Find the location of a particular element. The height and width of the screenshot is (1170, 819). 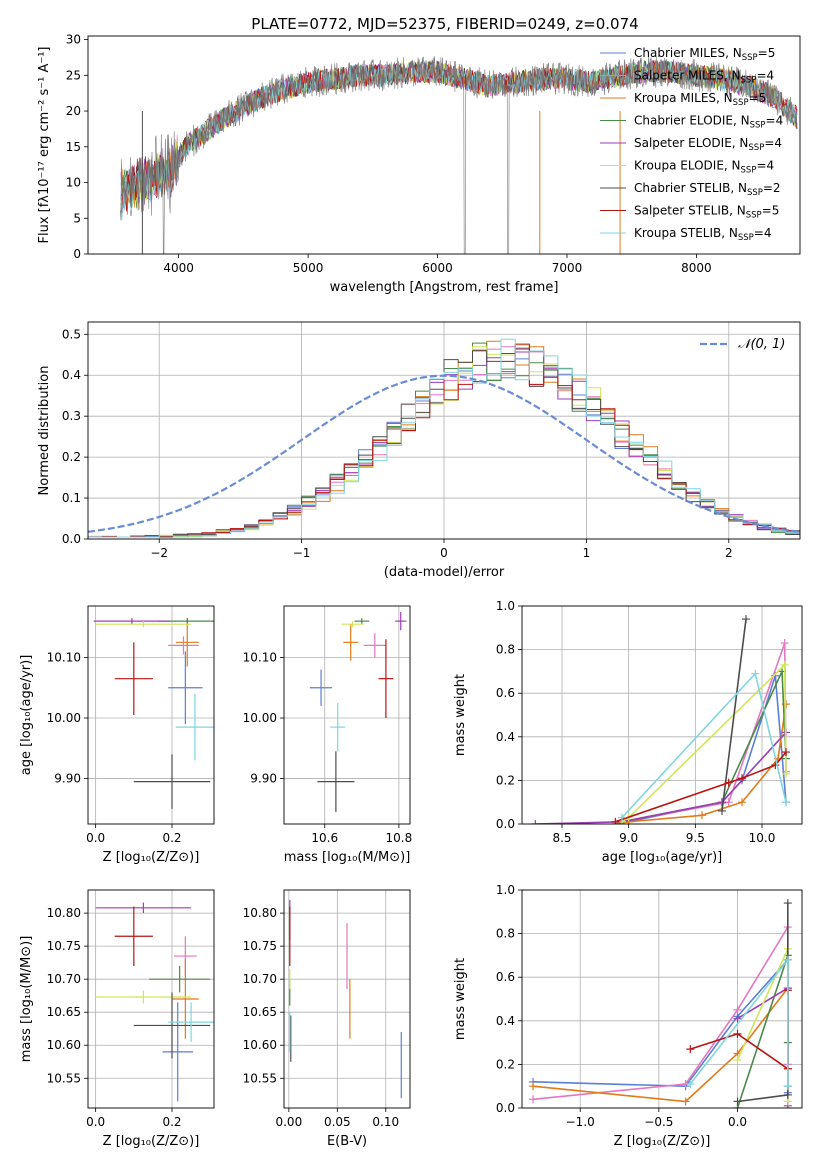

mass_weight_vs_Z-xtick-label: −1.0 is located at coordinates (580, 1122).